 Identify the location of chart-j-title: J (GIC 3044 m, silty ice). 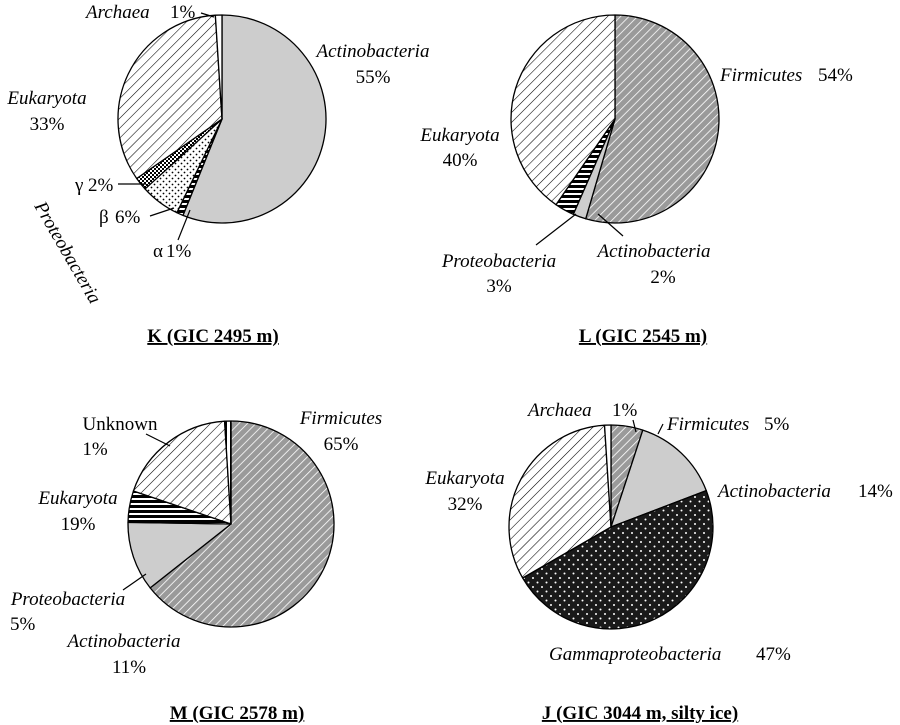
(640, 713).